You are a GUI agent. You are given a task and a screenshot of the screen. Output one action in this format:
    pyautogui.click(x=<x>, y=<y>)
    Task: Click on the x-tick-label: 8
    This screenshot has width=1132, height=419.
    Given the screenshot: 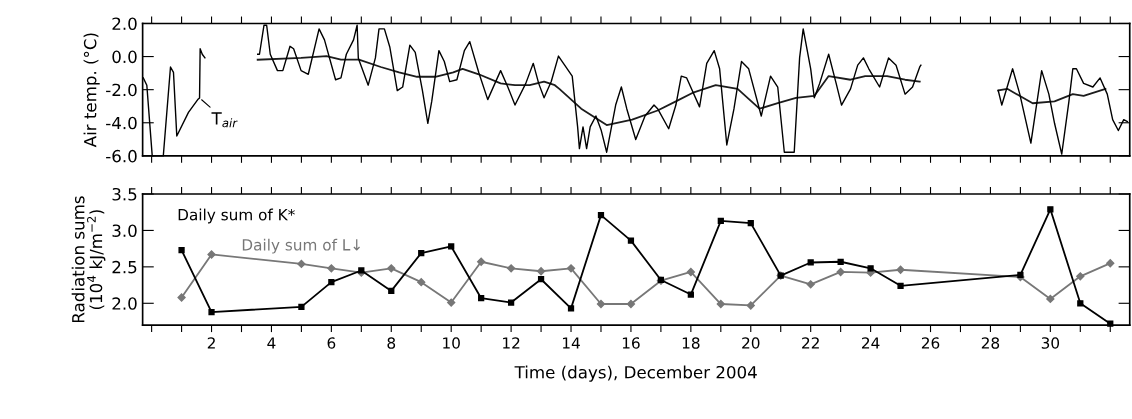 What is the action you would take?
    pyautogui.click(x=391, y=343)
    